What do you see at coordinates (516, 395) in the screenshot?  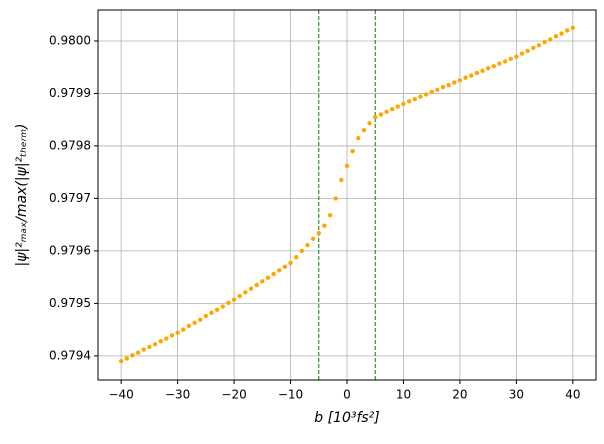 I see `x-tick-label: 30` at bounding box center [516, 395].